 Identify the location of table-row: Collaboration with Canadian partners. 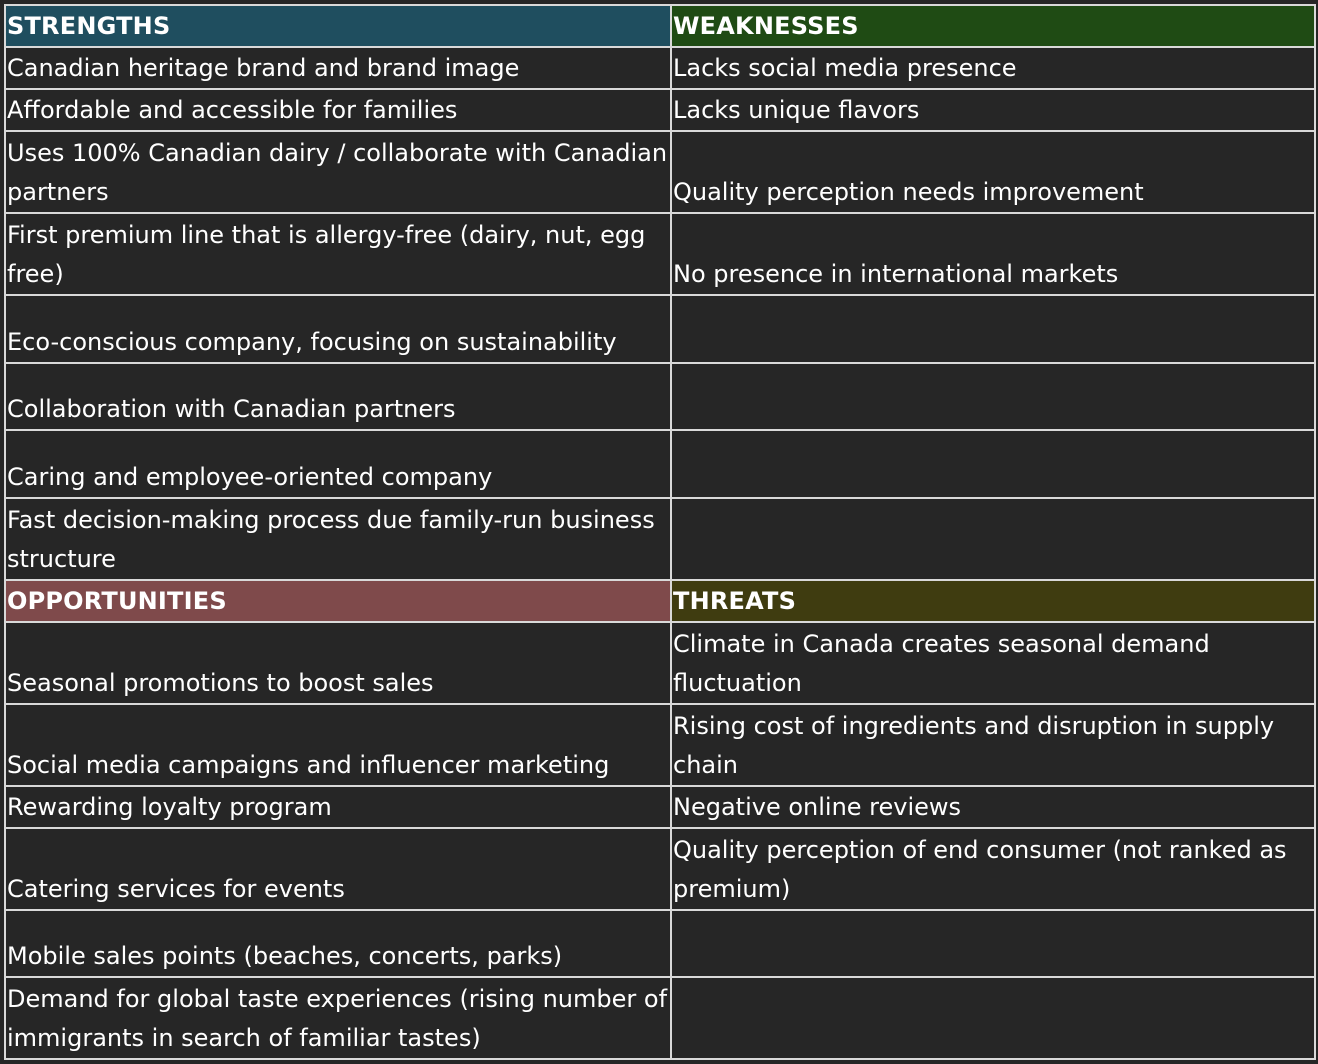
(660, 396).